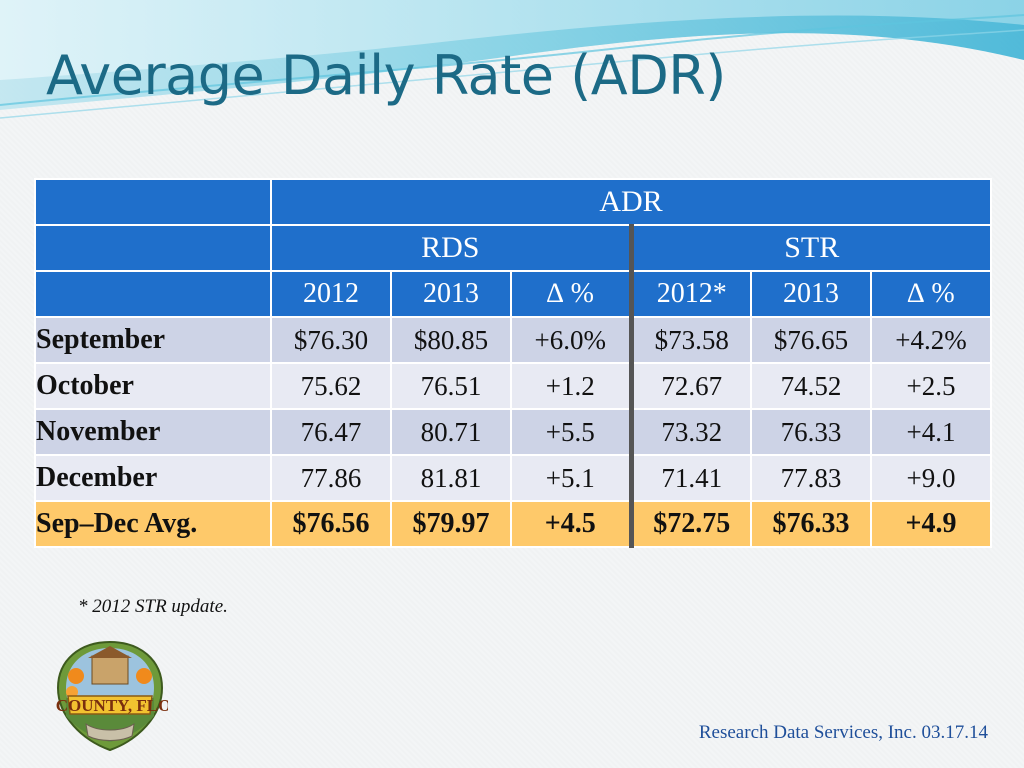 The width and height of the screenshot is (1024, 768). What do you see at coordinates (631, 202) in the screenshot?
I see `adr-group-header: ADR` at bounding box center [631, 202].